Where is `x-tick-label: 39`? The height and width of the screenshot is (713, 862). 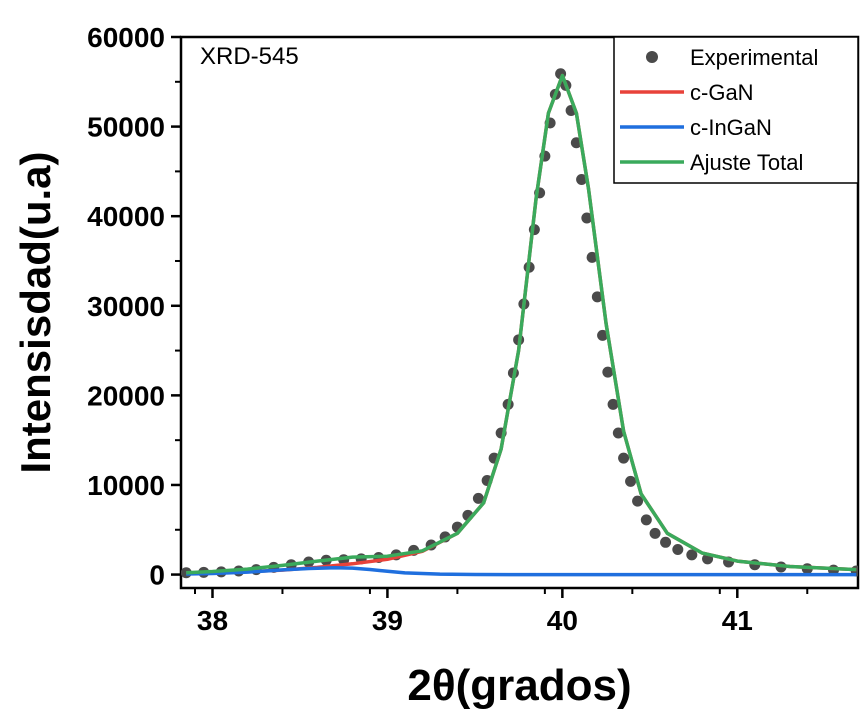
x-tick-label: 39 is located at coordinates (387, 620).